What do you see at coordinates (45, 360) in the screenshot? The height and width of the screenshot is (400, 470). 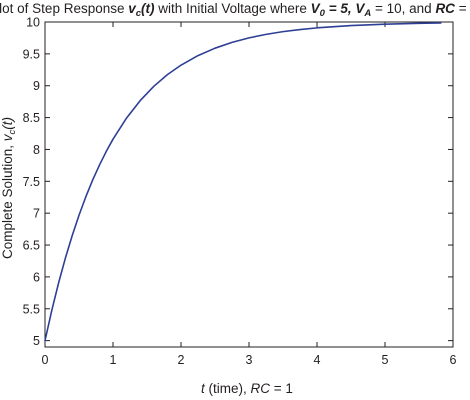 I see `x-tick-label: 0` at bounding box center [45, 360].